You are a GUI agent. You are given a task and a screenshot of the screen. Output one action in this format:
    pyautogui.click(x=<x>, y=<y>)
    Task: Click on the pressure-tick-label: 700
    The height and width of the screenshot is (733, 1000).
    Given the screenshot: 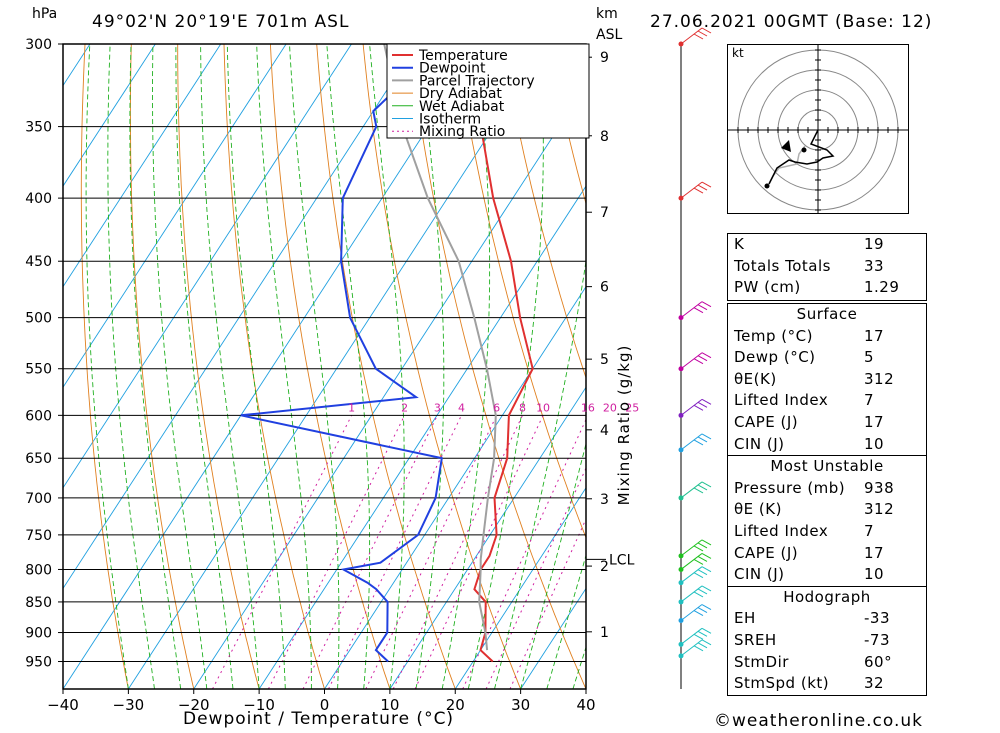 What is the action you would take?
    pyautogui.click(x=38, y=499)
    